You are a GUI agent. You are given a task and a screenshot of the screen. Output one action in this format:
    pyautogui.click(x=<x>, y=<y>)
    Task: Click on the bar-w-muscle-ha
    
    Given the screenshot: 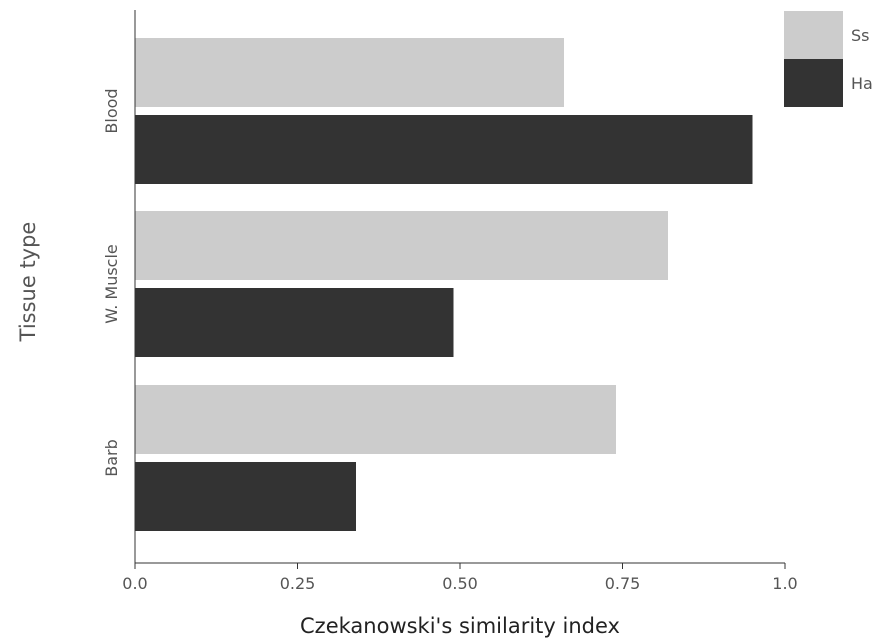 What is the action you would take?
    pyautogui.click(x=294, y=322)
    